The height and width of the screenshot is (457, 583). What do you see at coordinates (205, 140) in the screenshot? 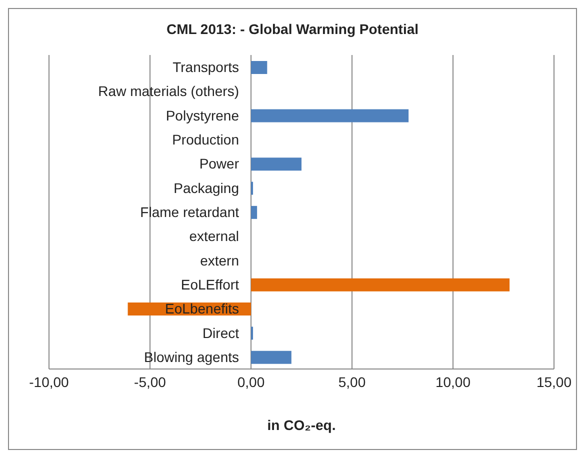
I see `y-tick-label: Production` at bounding box center [205, 140].